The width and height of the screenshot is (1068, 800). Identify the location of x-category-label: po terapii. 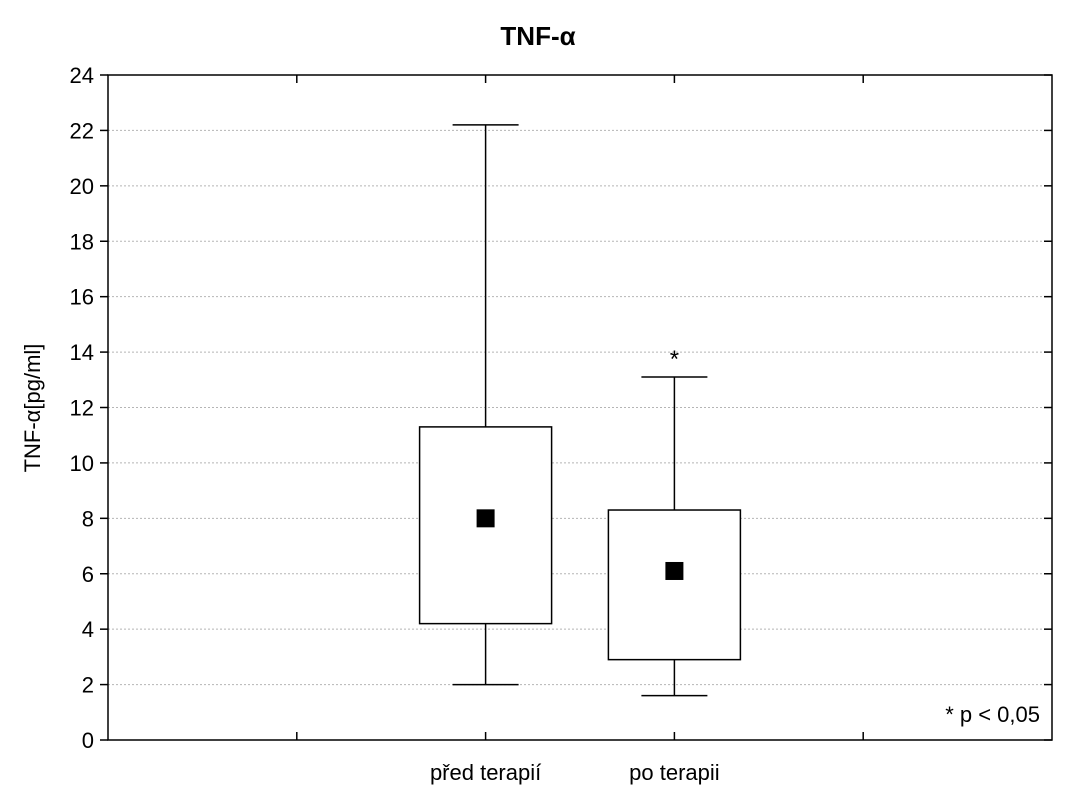
(674, 772).